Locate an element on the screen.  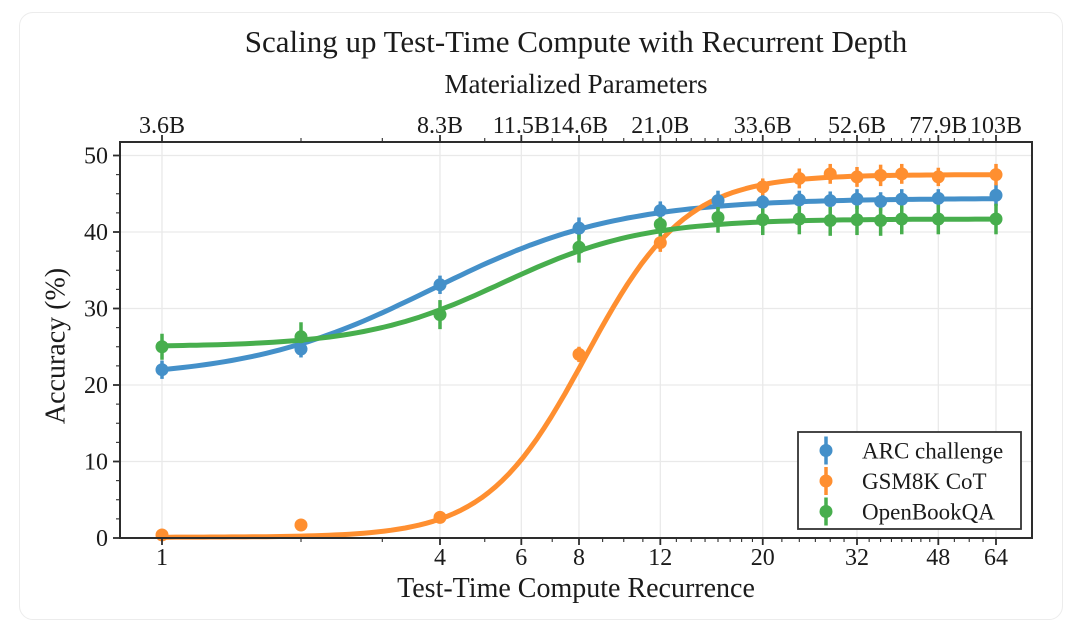
top-tick-label: 14.6B is located at coordinates (579, 126).